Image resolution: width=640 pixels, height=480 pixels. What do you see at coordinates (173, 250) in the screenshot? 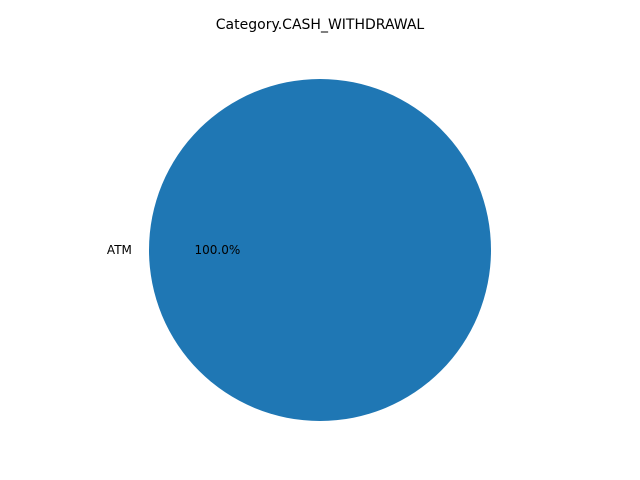
I see `pie-labels: ATM 100.0%` at bounding box center [173, 250].